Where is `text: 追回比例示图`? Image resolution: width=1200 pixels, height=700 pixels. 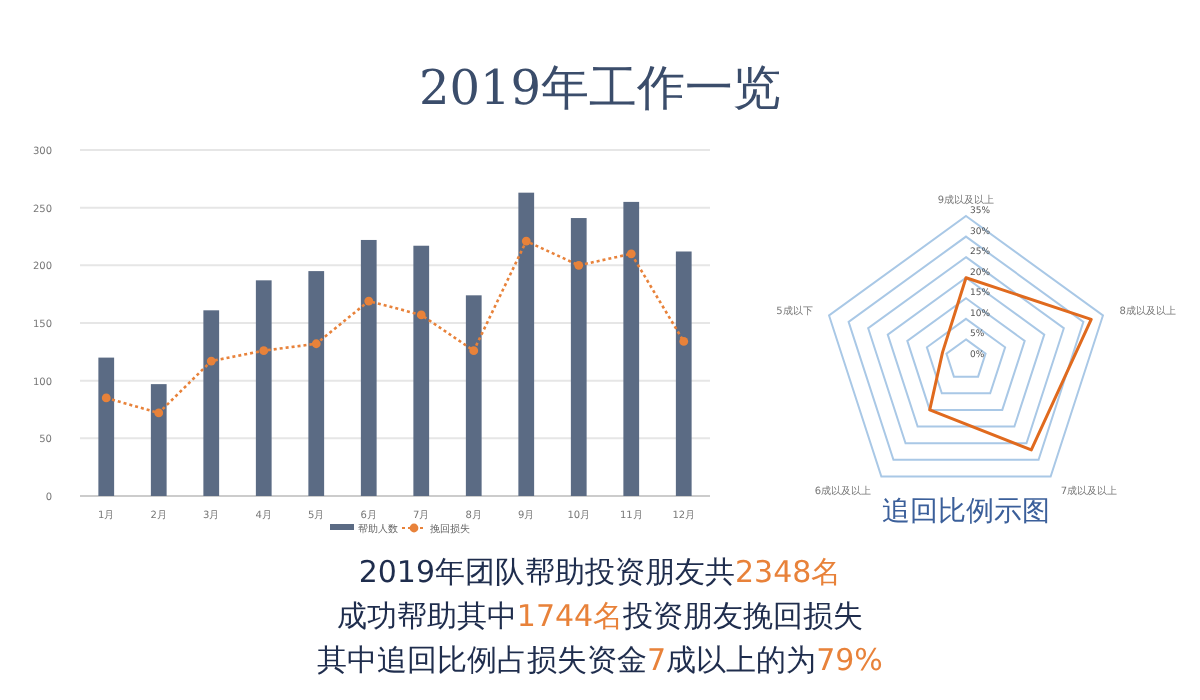 text: 追回比例示图 is located at coordinates (966, 512).